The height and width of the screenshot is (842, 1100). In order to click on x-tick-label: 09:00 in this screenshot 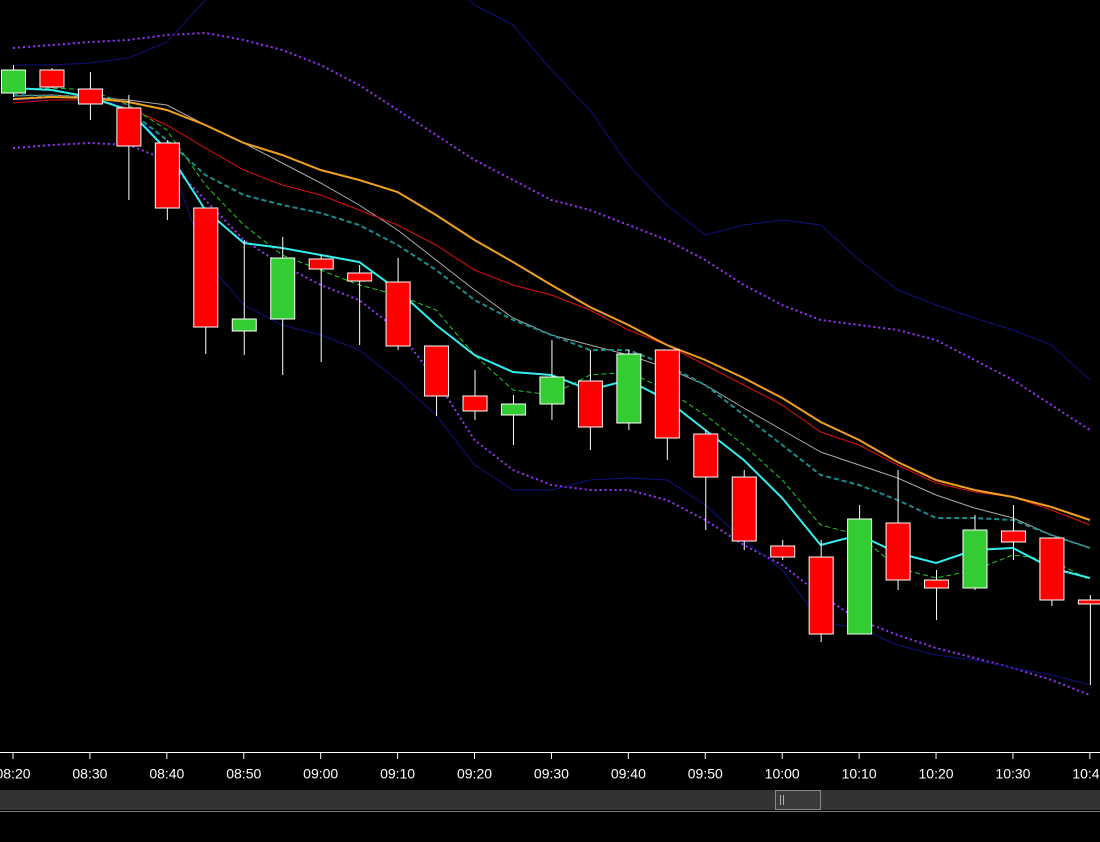, I will do `click(320, 774)`.